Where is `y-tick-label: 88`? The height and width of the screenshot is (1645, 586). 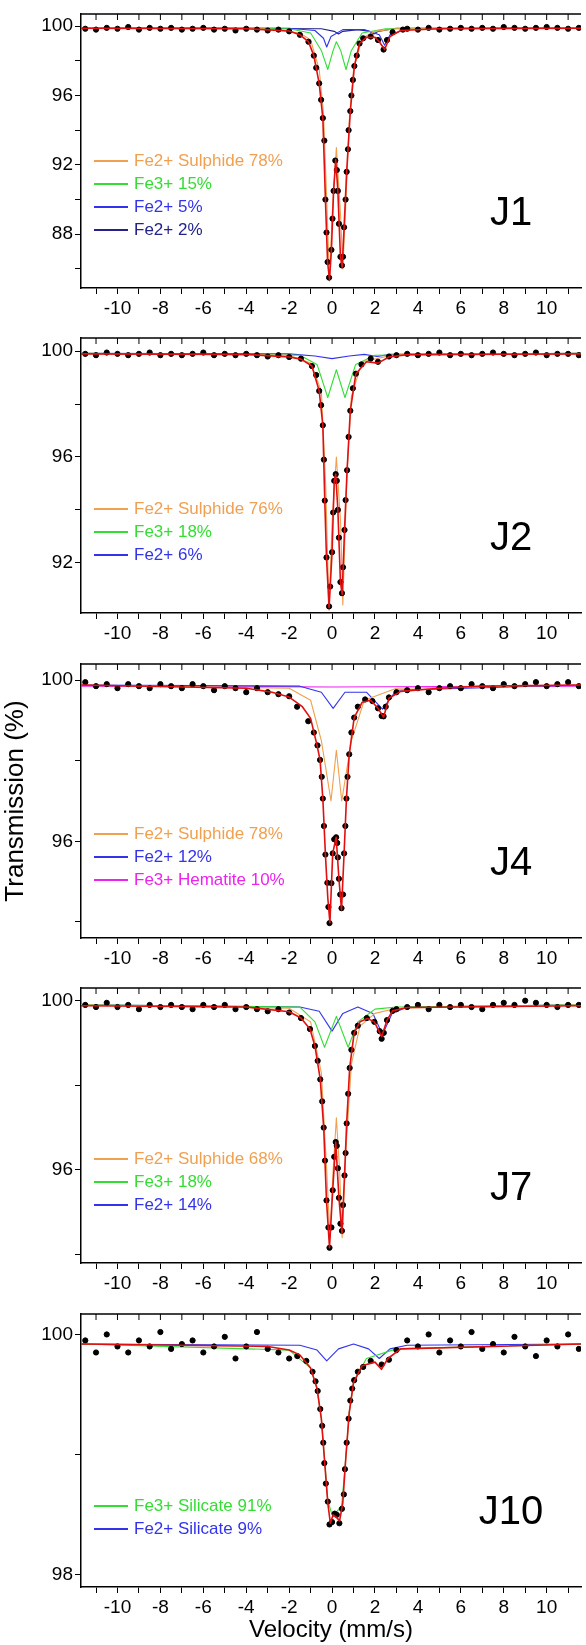 y-tick-label: 88 is located at coordinates (62, 233).